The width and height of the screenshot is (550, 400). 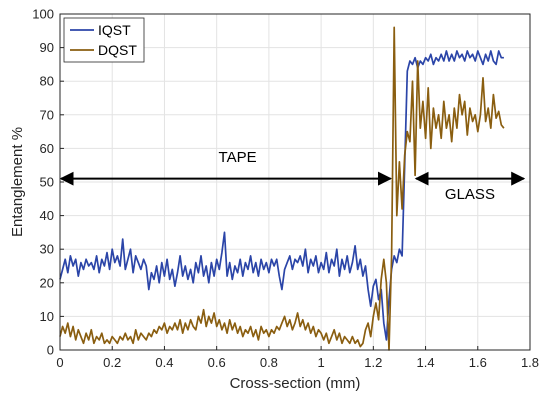 What do you see at coordinates (217, 362) in the screenshot?
I see `x-tick-label: 0.6` at bounding box center [217, 362].